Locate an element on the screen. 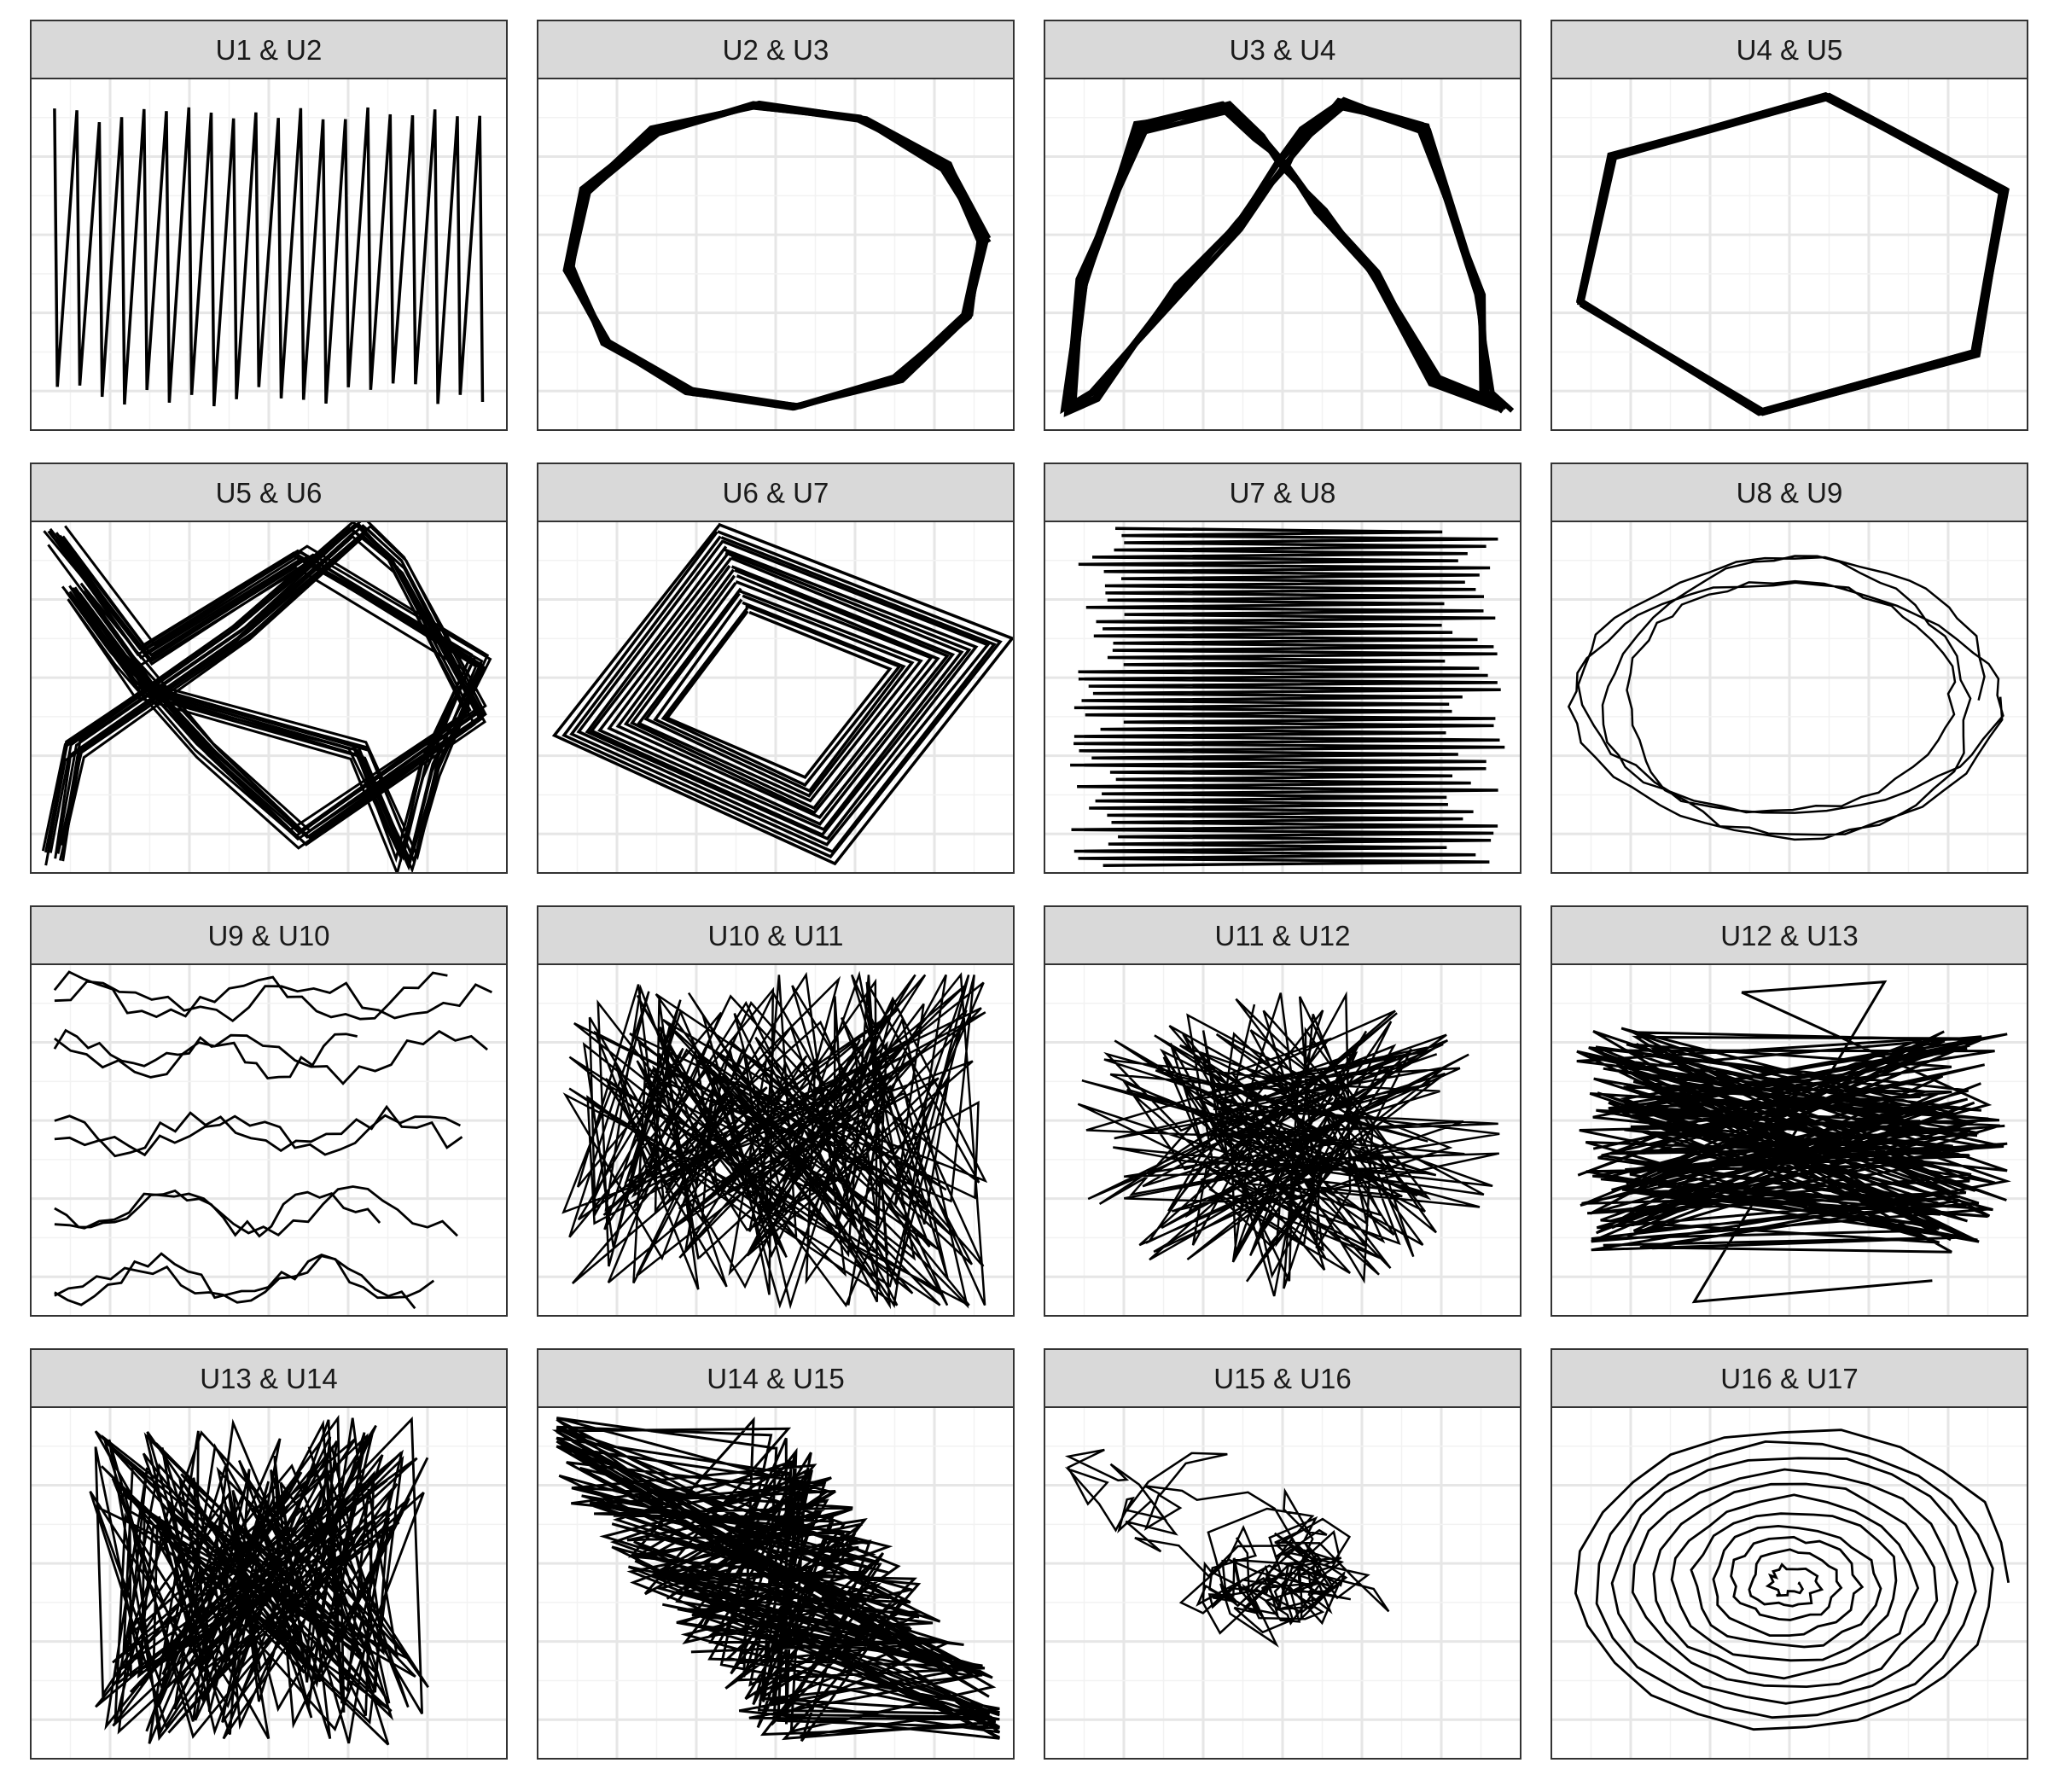 Image resolution: width=2048 pixels, height=1792 pixels. facet-panel: U3 & U4 is located at coordinates (1282, 226).